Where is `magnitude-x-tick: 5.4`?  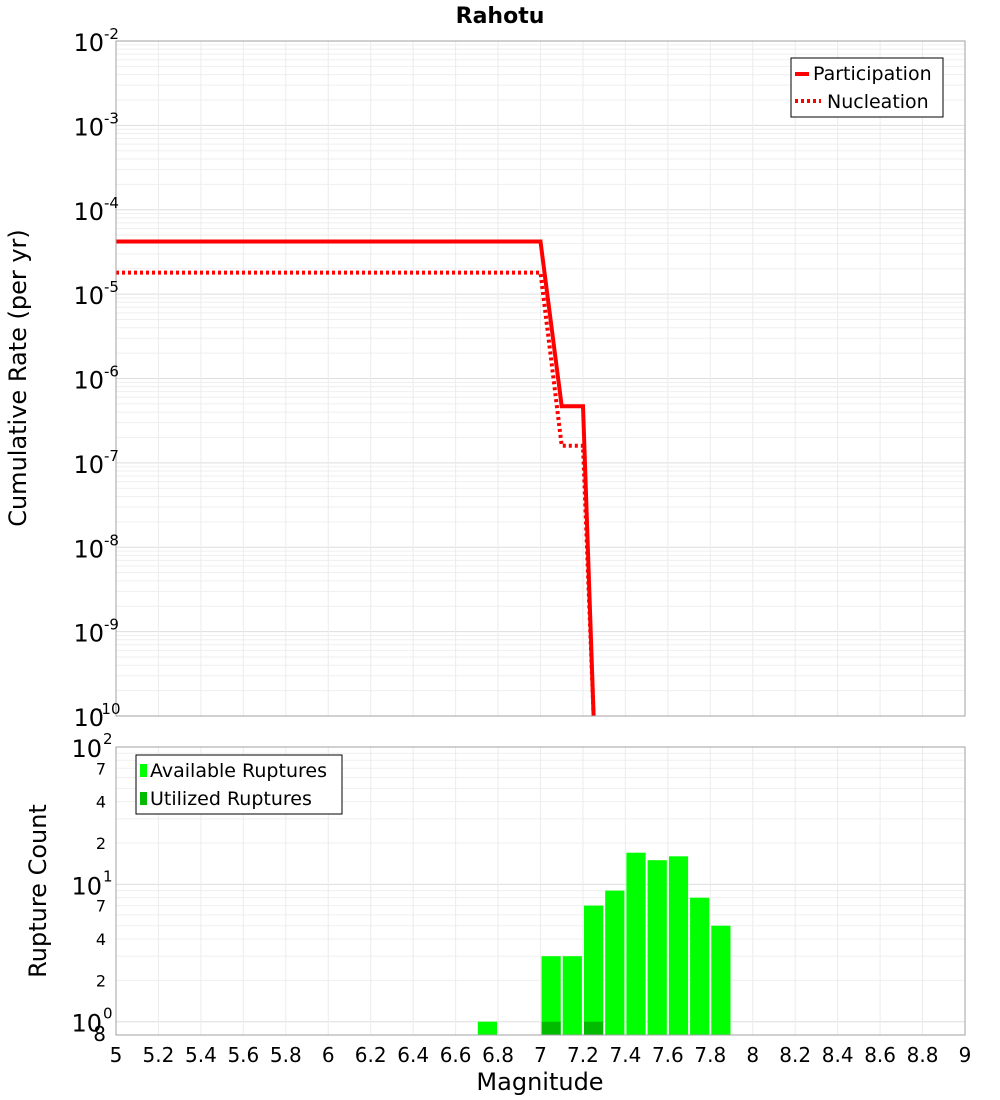
magnitude-x-tick: 5.4 is located at coordinates (201, 1055).